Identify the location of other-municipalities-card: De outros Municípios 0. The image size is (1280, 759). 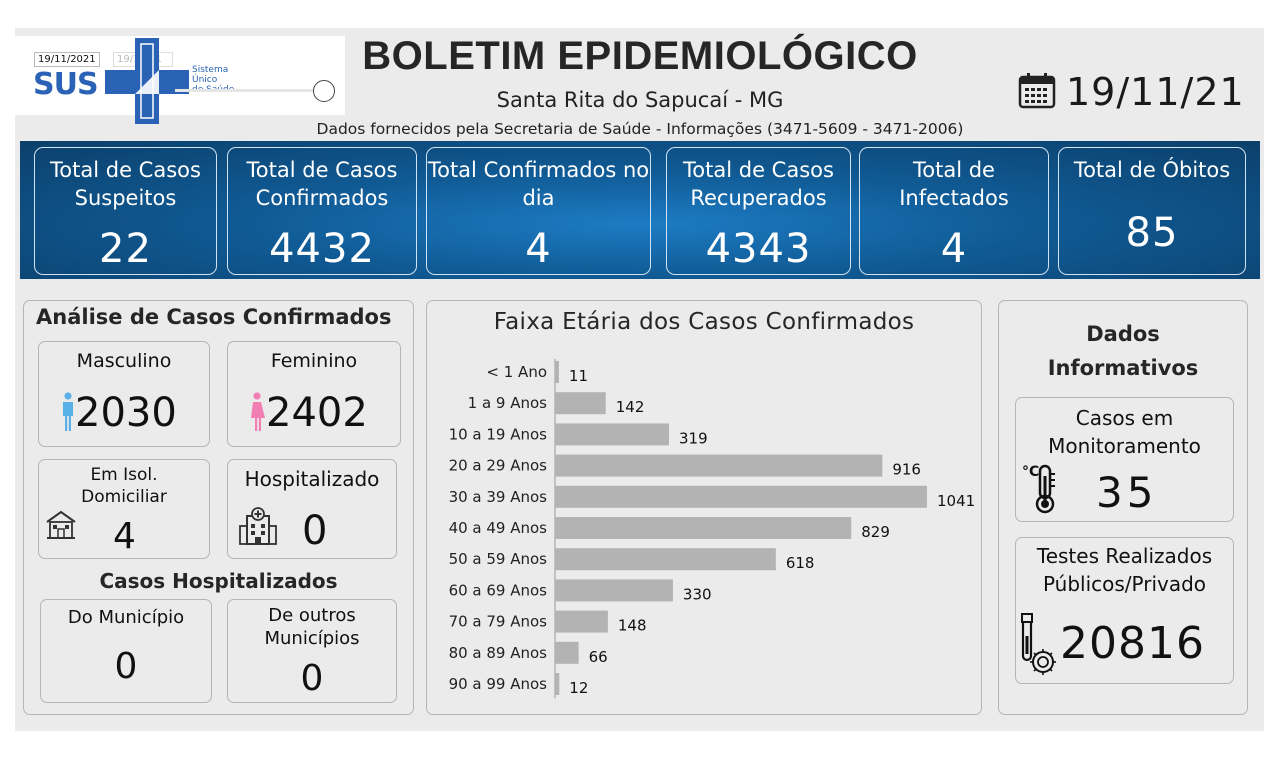
(312, 651).